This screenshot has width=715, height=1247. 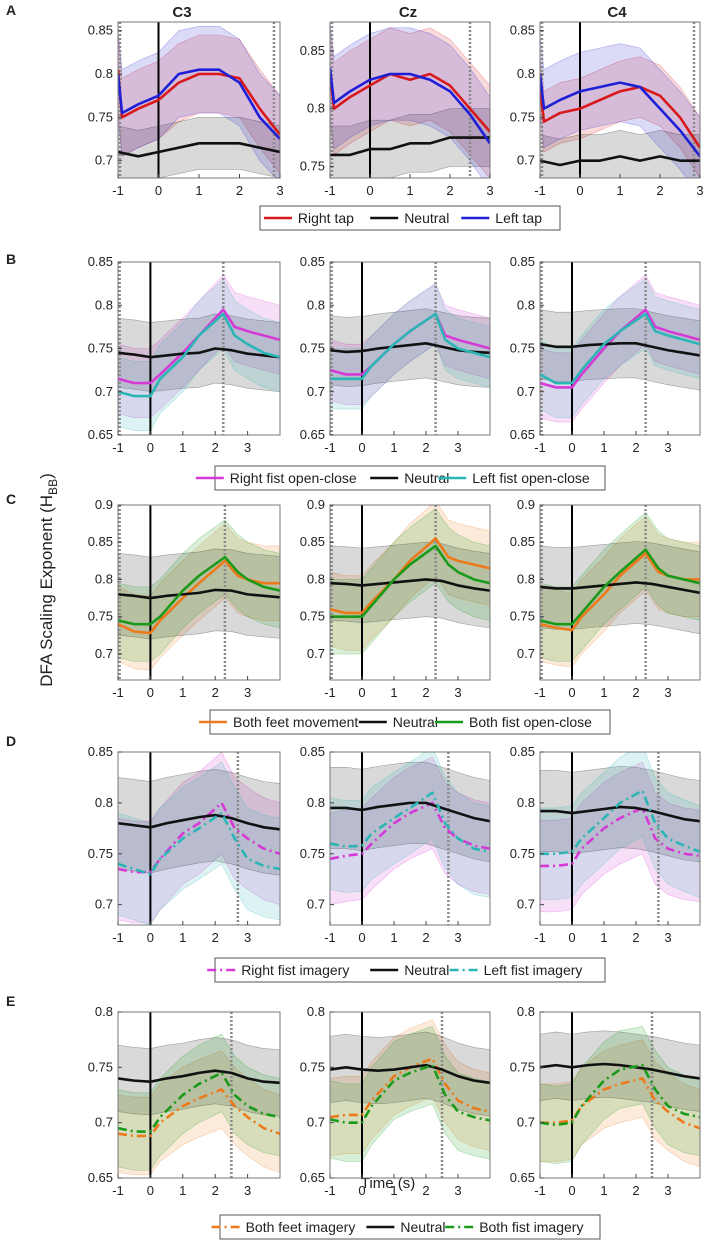 I want to click on band-left-fist-open-close, so click(x=199, y=354).